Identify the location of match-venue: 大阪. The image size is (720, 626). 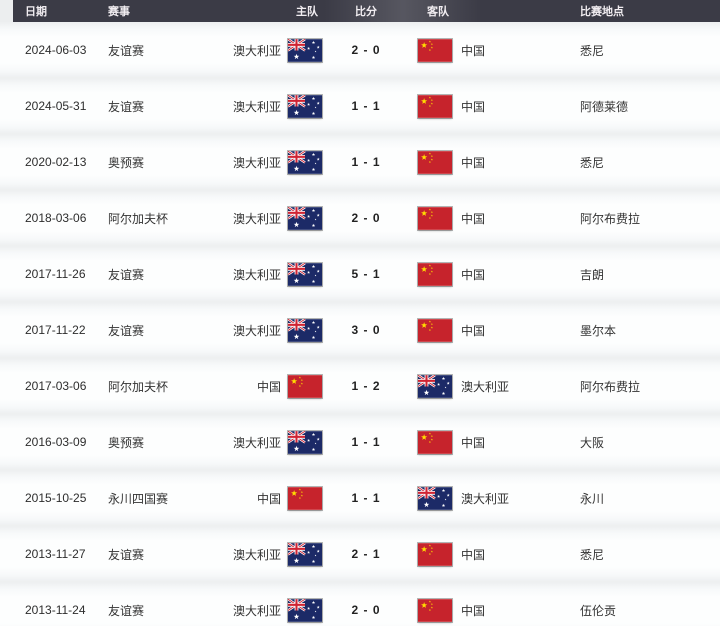
(592, 442).